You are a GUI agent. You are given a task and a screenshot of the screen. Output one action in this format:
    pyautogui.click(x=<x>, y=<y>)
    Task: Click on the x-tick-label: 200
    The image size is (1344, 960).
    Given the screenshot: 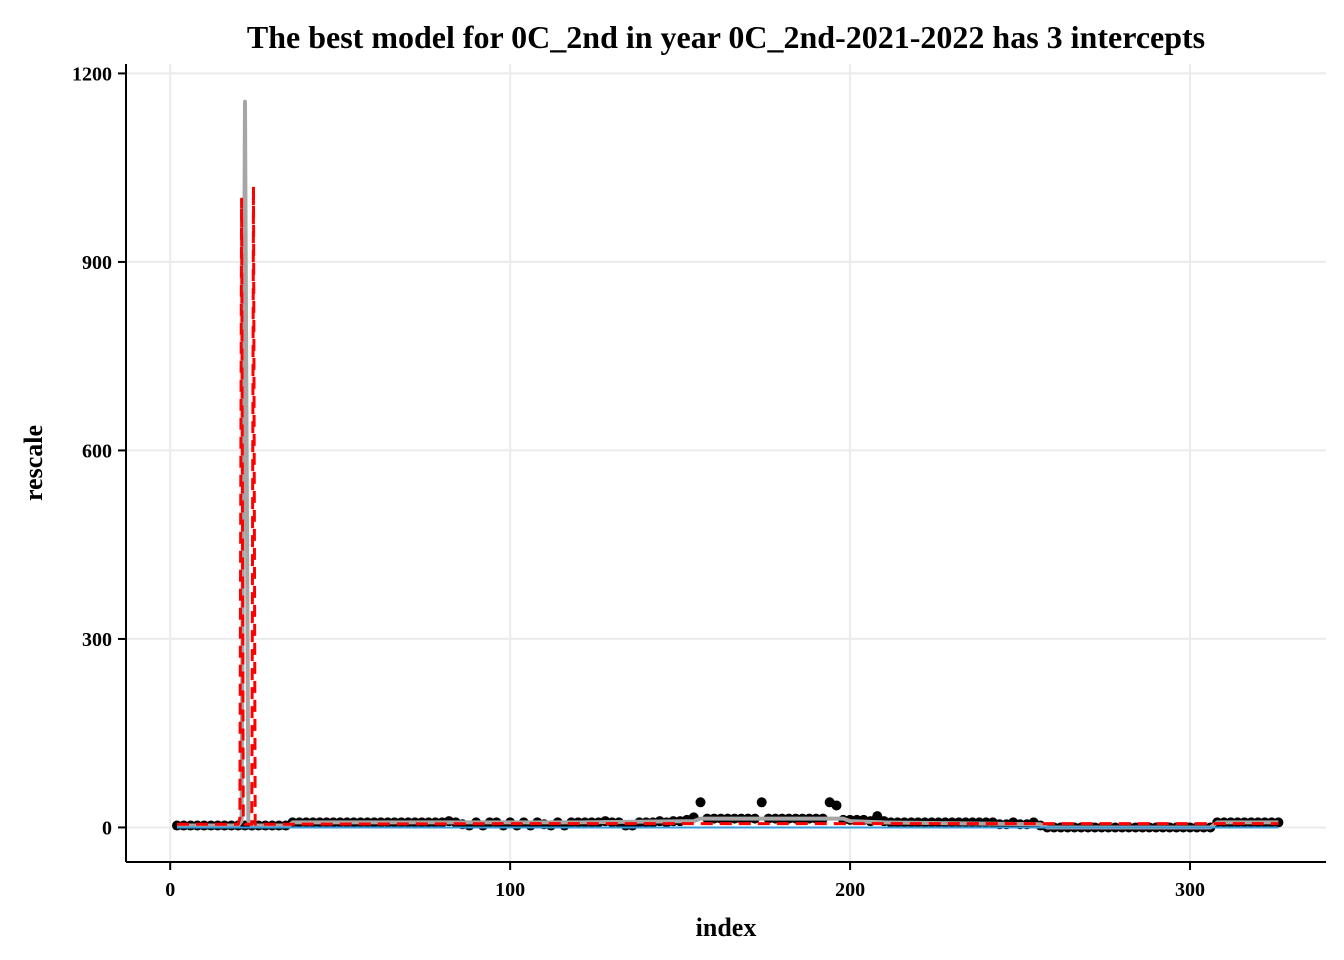 What is the action you would take?
    pyautogui.click(x=850, y=890)
    